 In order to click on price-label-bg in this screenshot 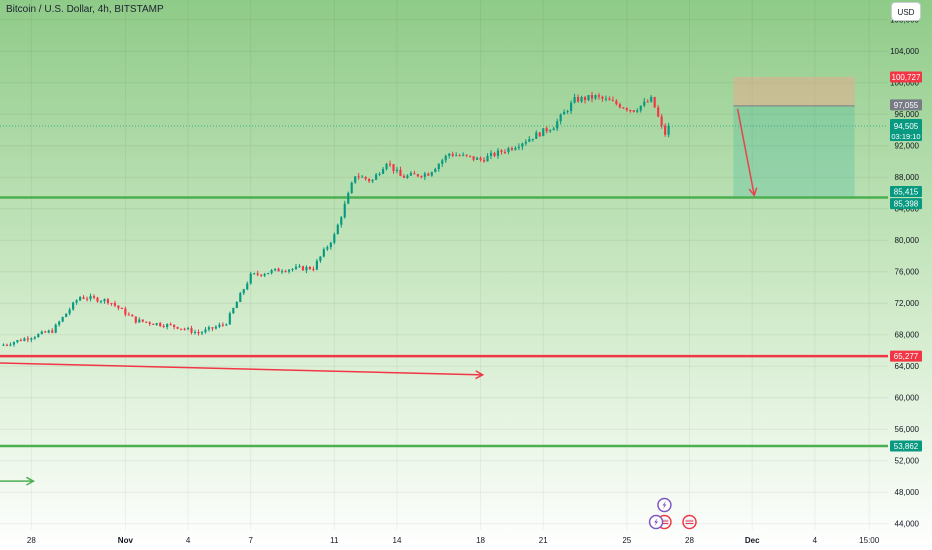, I will do `click(906, 192)`.